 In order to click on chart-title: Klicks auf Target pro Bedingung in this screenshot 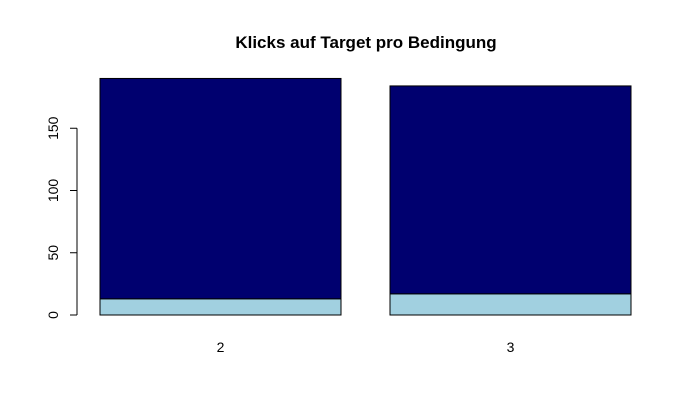, I will do `click(365, 42)`.